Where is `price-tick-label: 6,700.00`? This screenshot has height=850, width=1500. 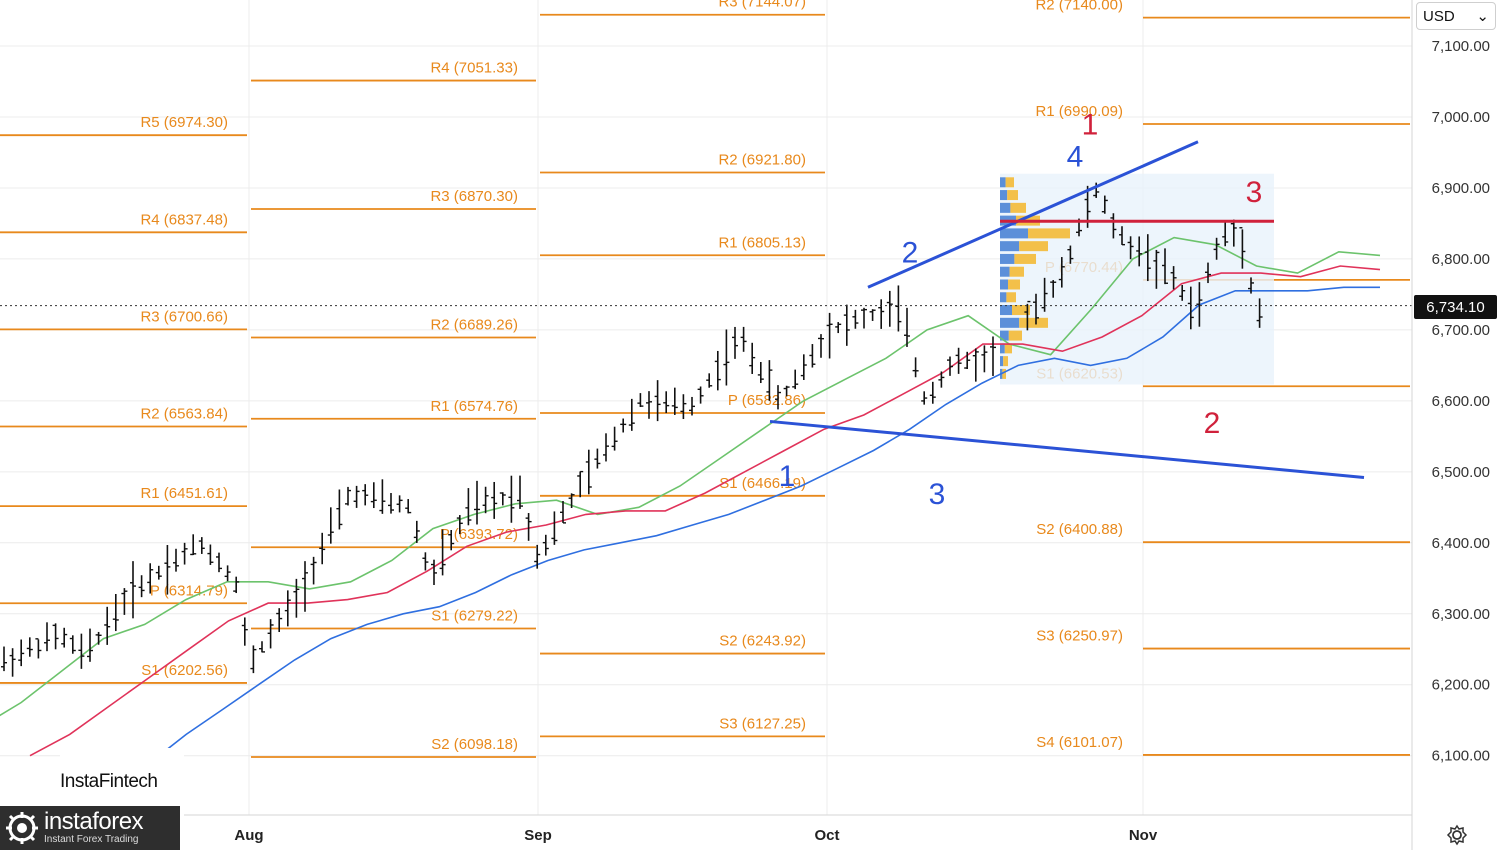 price-tick-label: 6,700.00 is located at coordinates (1461, 330).